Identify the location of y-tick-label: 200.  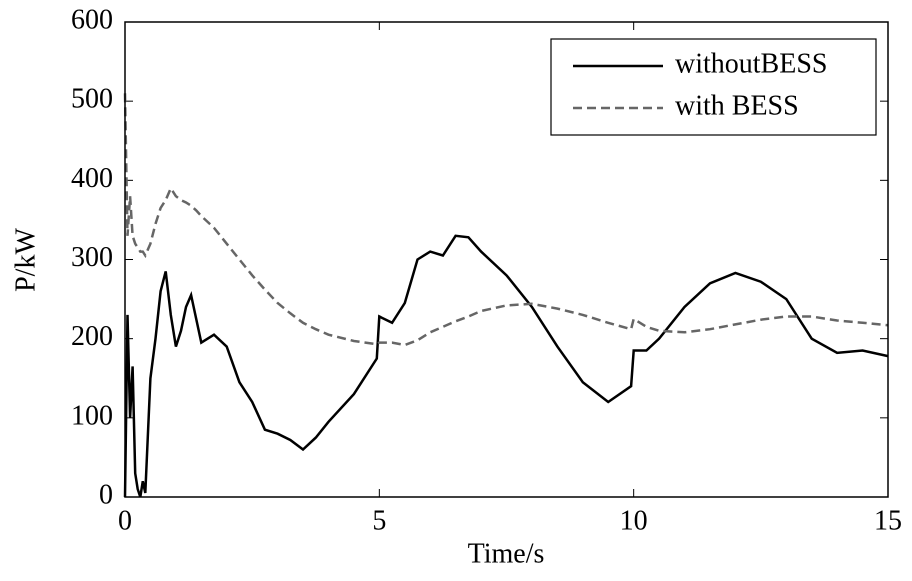
(92, 336).